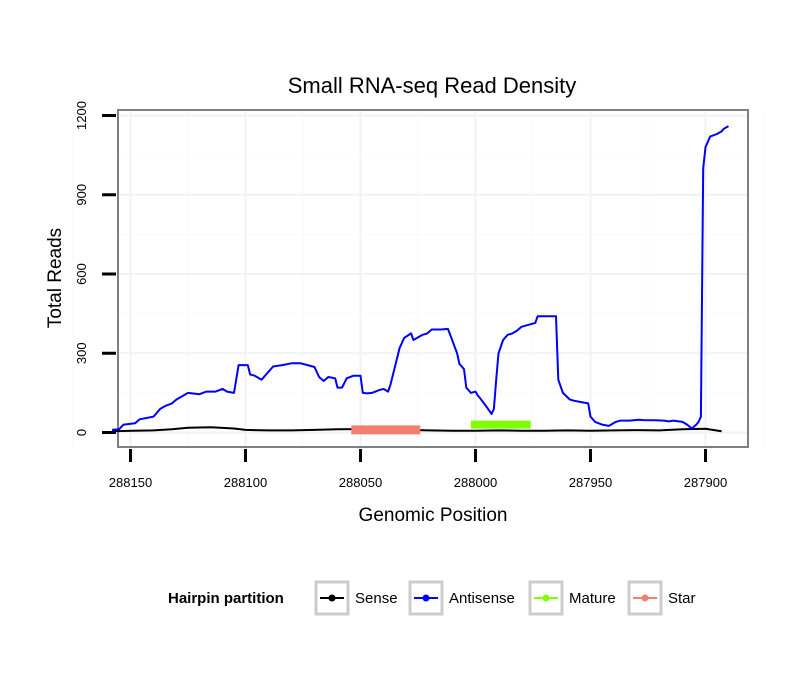  I want to click on legend-entry-sense: Sense, so click(356, 598).